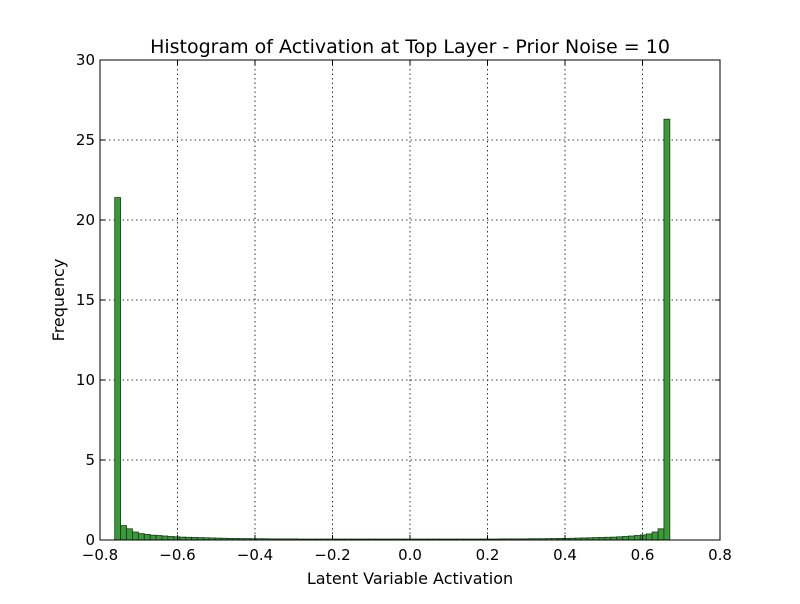  I want to click on x-axis-label: Latent Variable Activation, so click(410, 578).